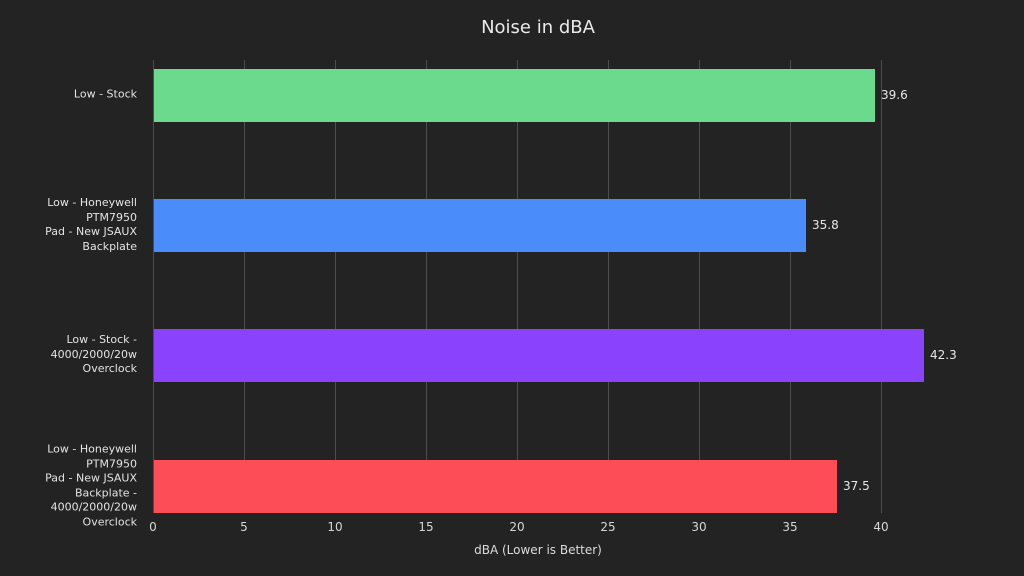 The width and height of the screenshot is (1024, 576). Describe the element at coordinates (536, 526) in the screenshot. I see `x-axis-tick-labels: 0 5 10 15 20 25 30 35 40` at that location.